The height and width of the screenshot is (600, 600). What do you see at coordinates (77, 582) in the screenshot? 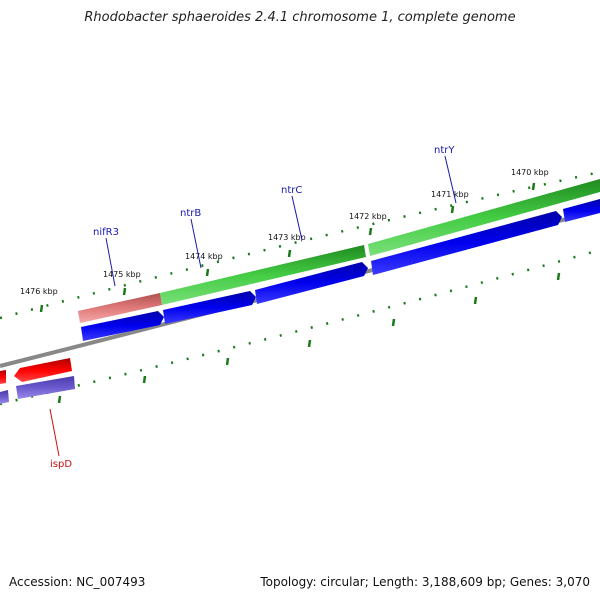
I see `accession-text: Accession: NC_007493` at bounding box center [77, 582].